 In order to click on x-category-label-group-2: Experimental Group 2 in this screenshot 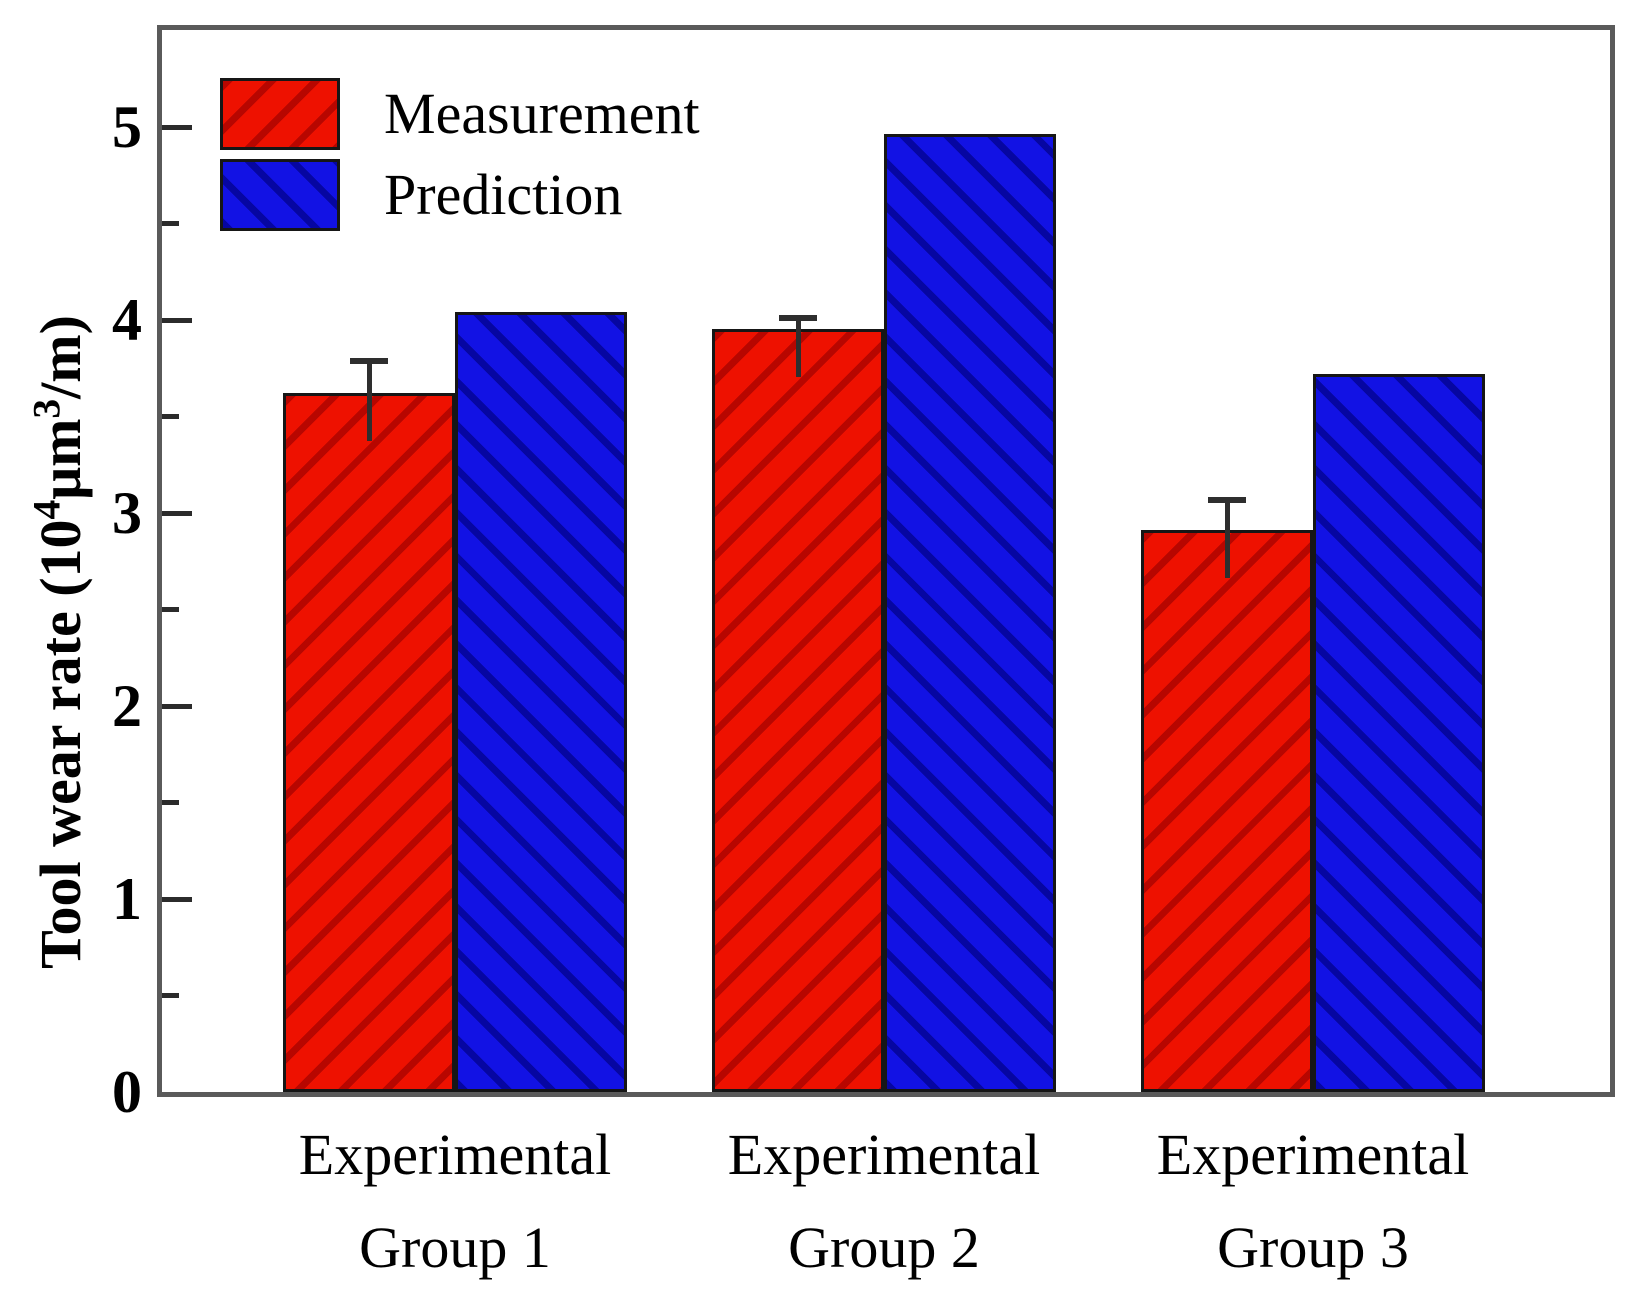, I will do `click(884, 1201)`.